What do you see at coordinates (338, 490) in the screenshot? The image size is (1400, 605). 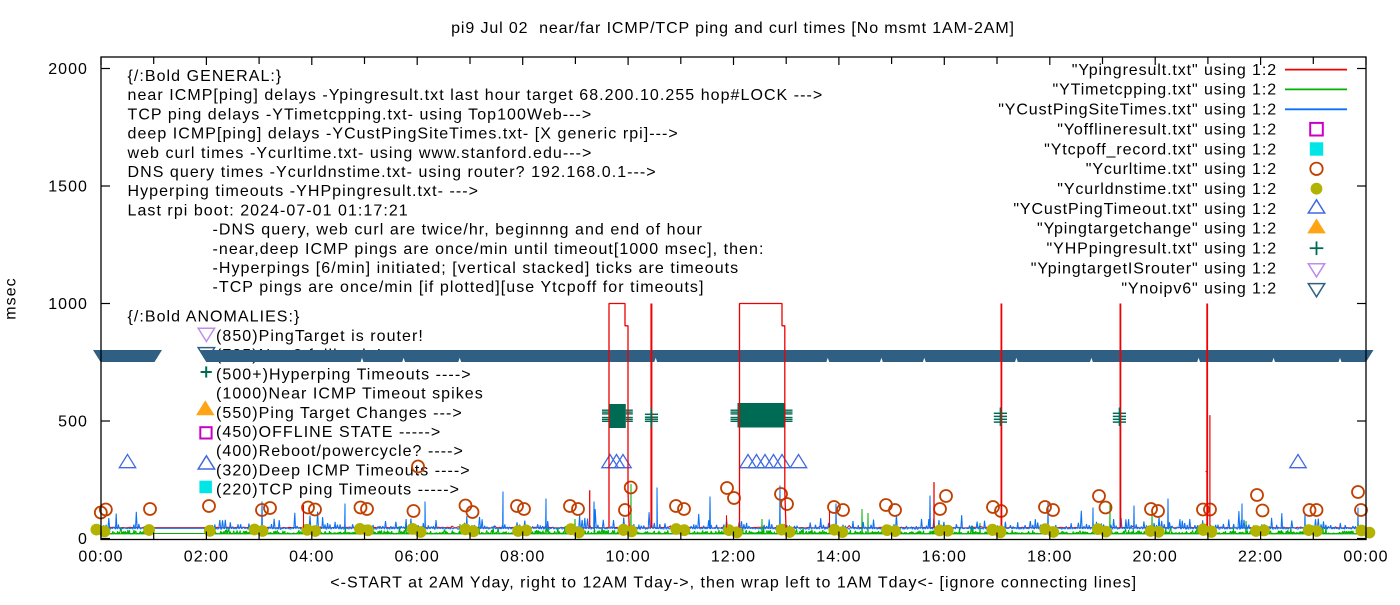 I see `svg-text: (220)TCP ping Timeouts ----->` at bounding box center [338, 490].